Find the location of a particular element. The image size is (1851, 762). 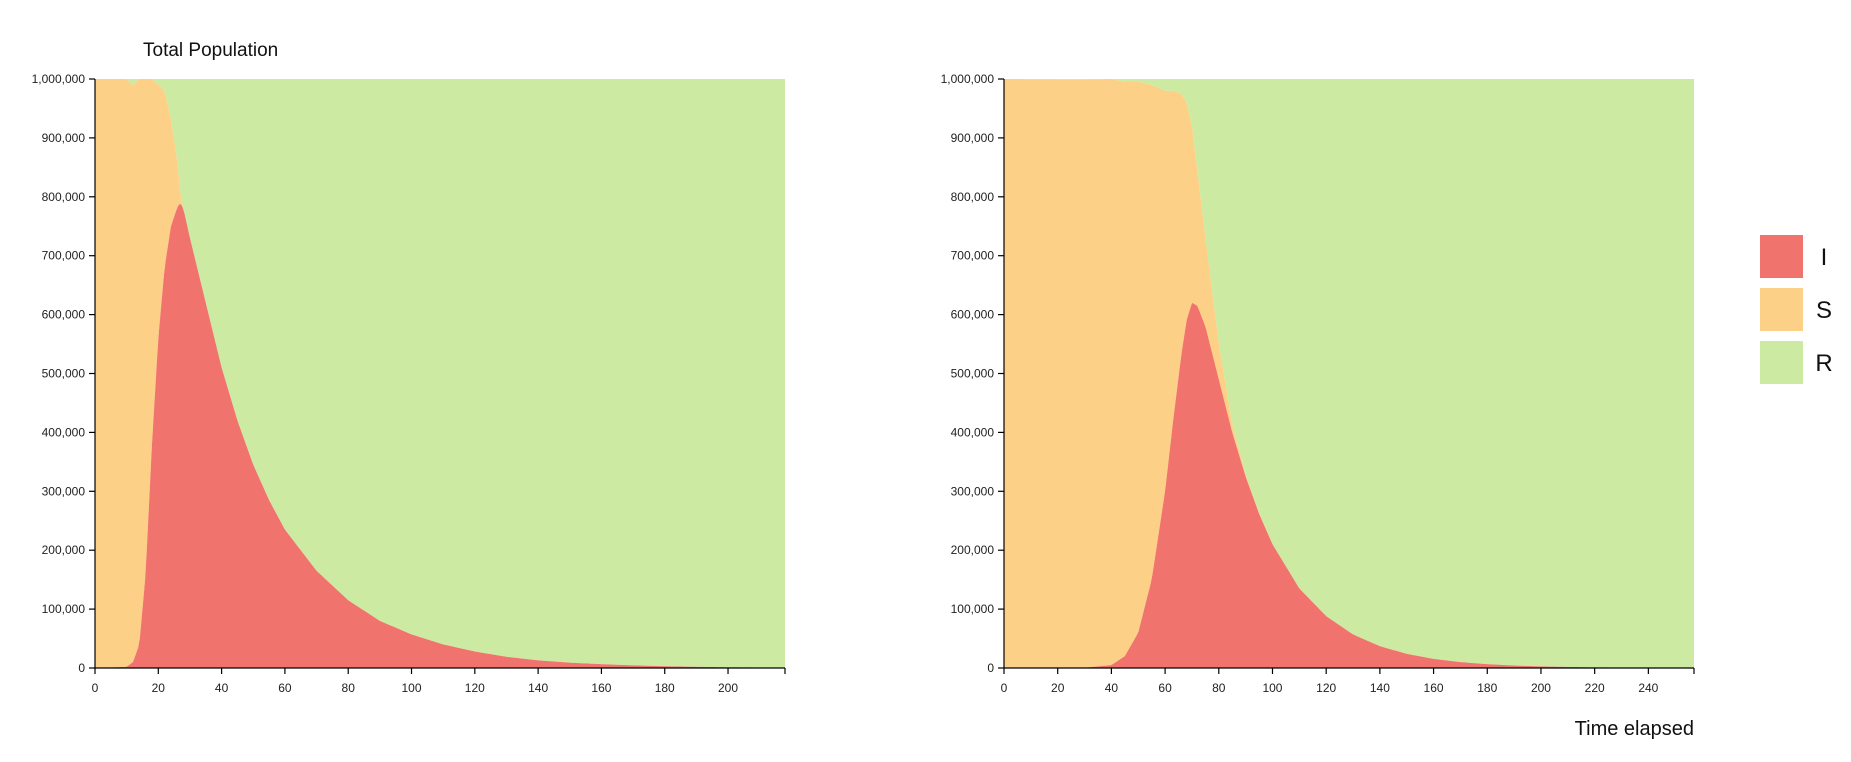

legend: ISR is located at coordinates (1796, 309).